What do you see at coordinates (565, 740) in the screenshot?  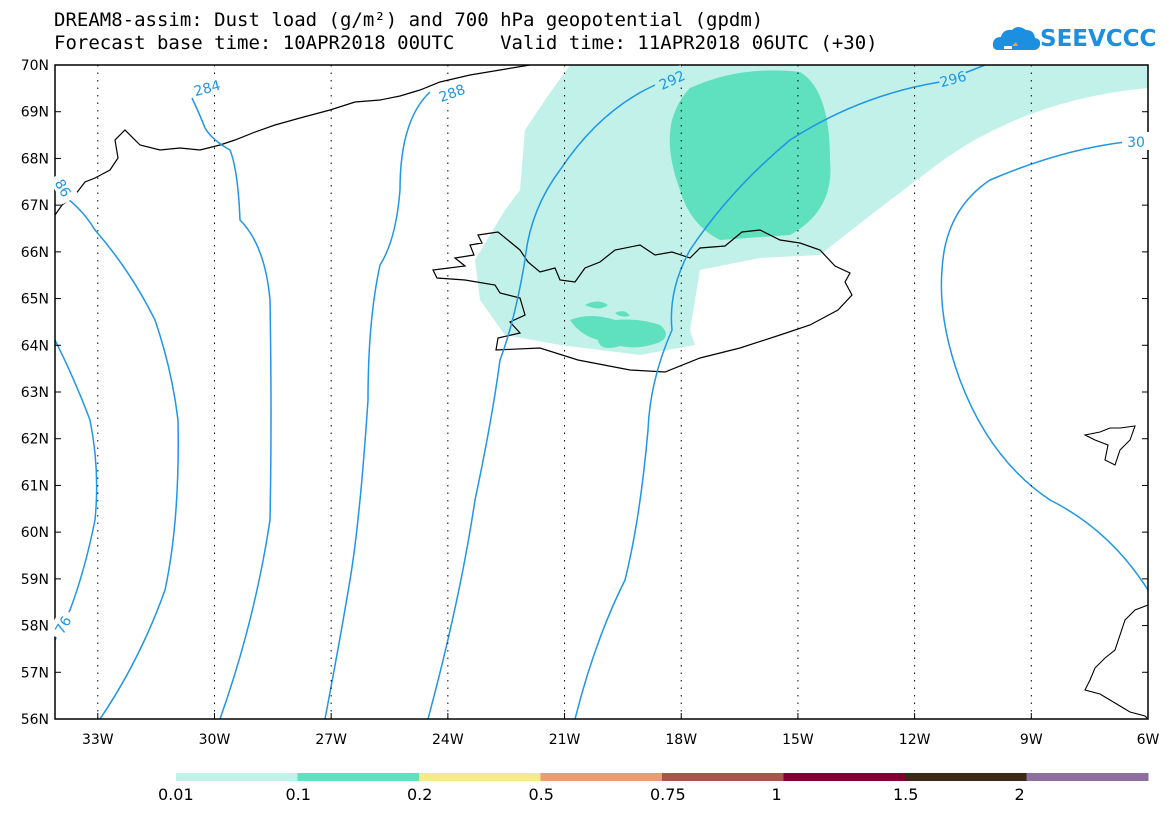 I see `lon-label: 21W` at bounding box center [565, 740].